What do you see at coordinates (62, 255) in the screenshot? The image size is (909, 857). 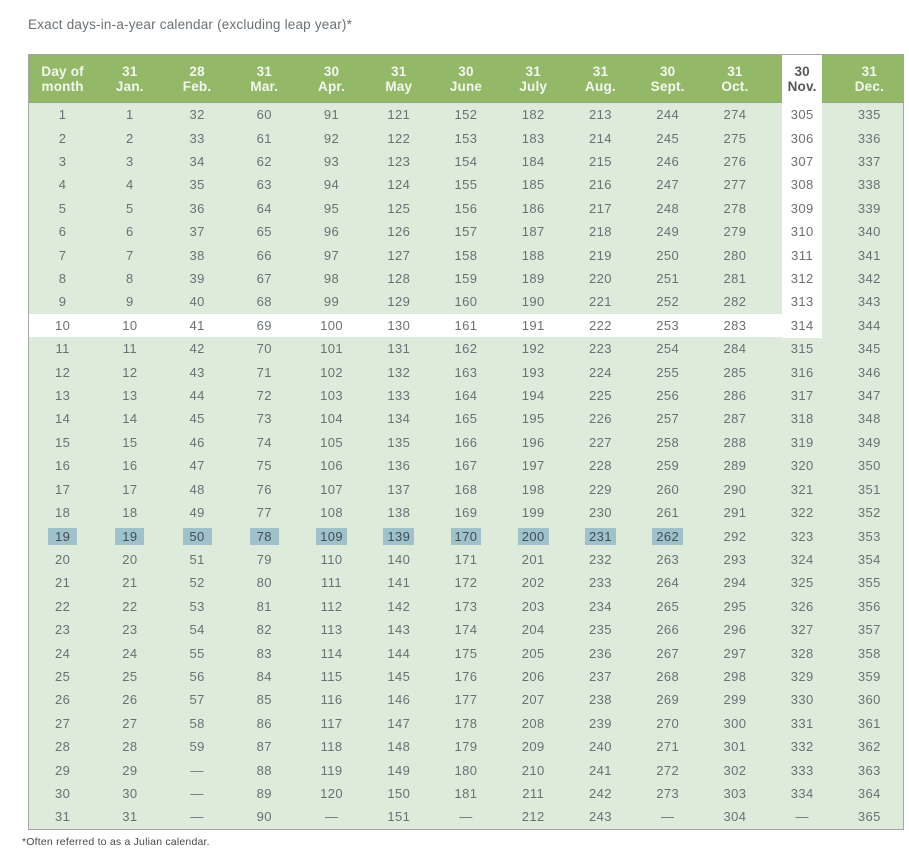 I see `day-cell: 7` at bounding box center [62, 255].